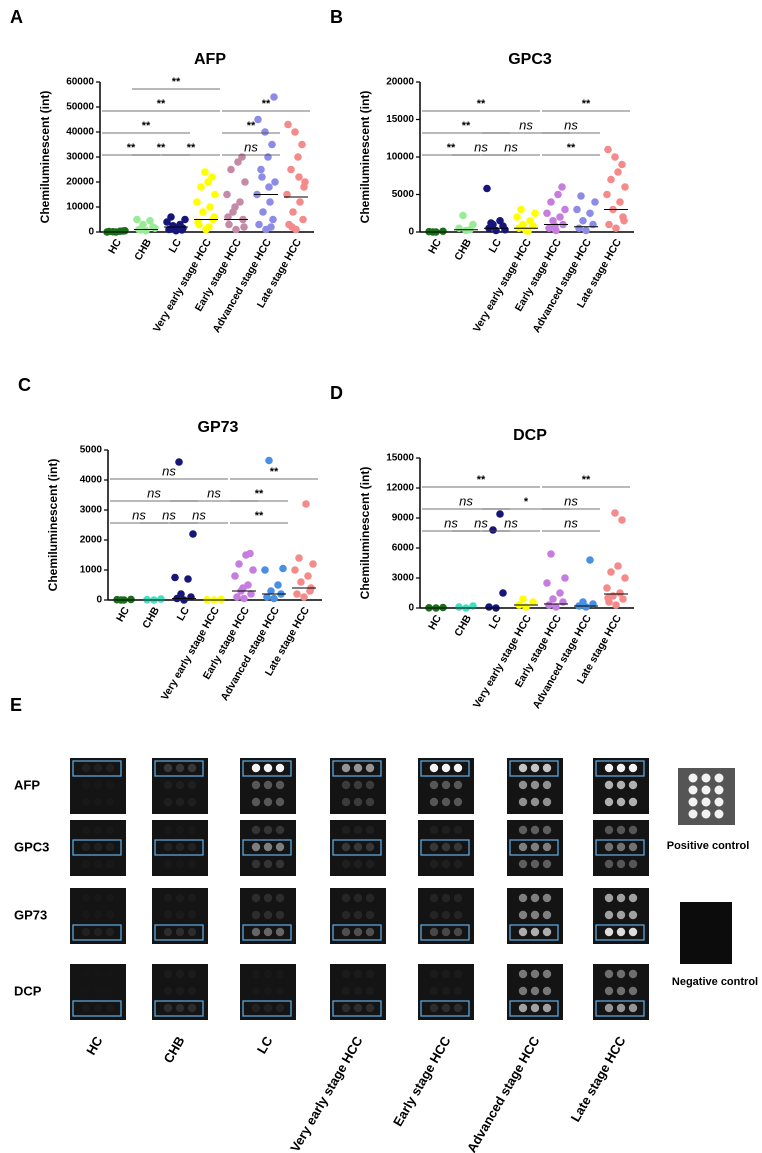  I want to click on row-label: AFP, so click(27, 784).